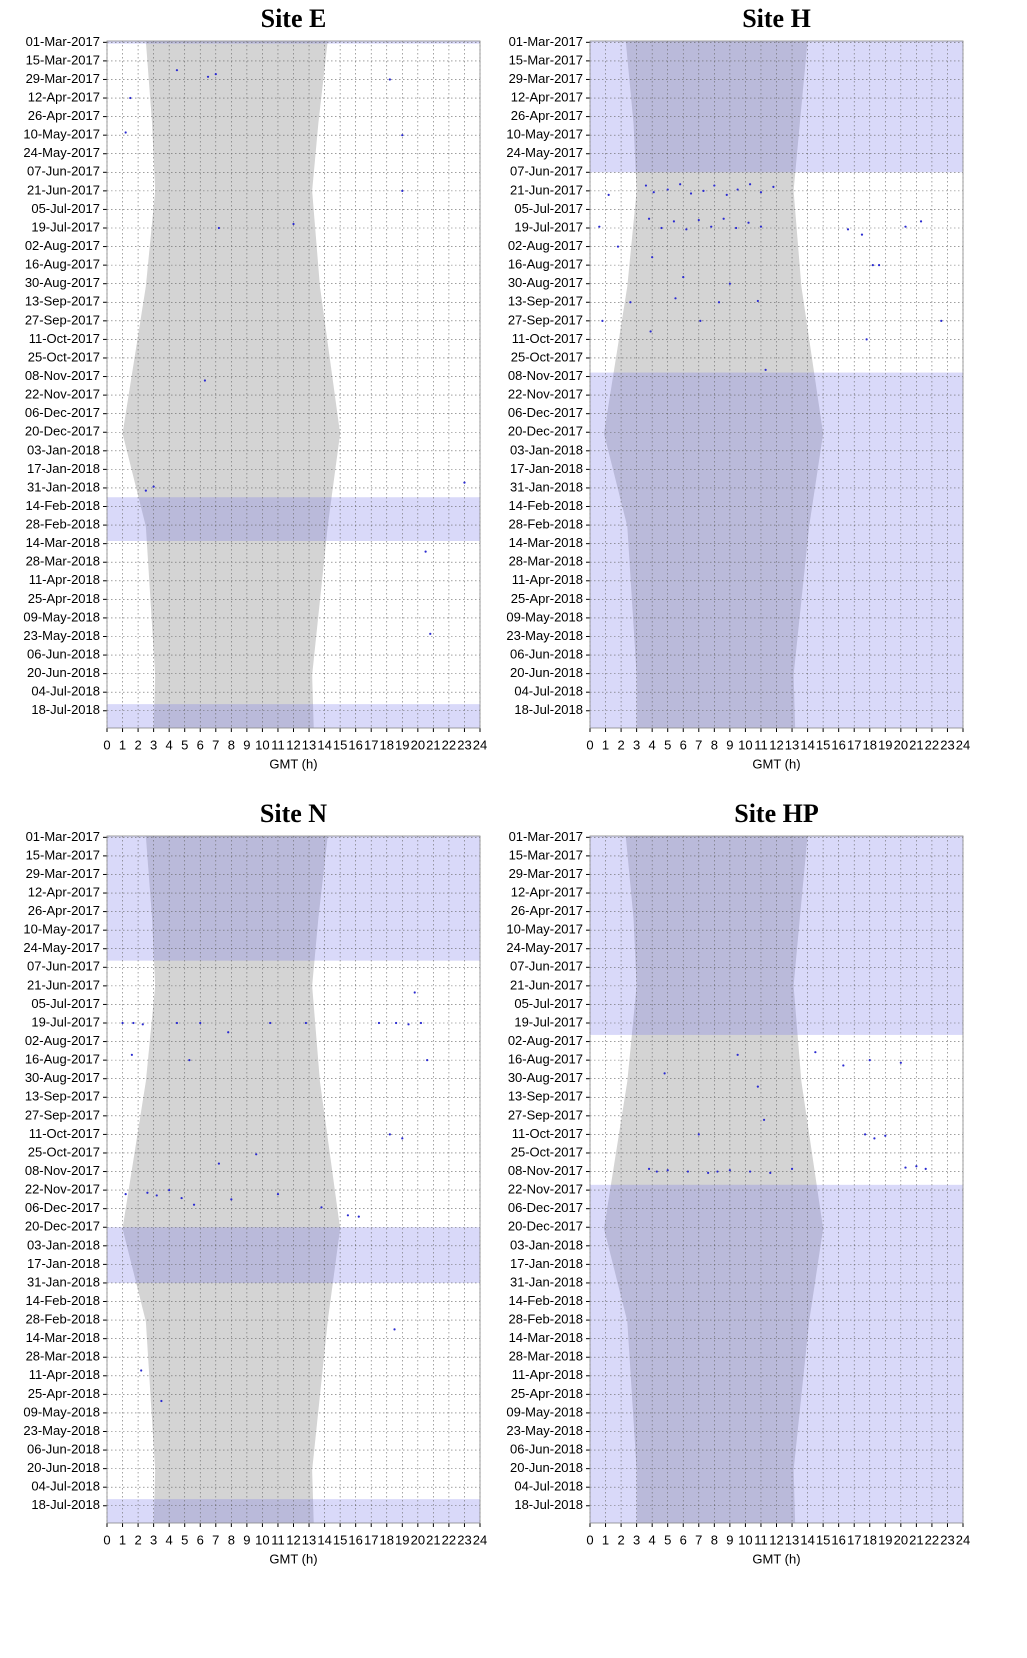 The image size is (1027, 1658). What do you see at coordinates (683, 1539) in the screenshot?
I see `x-tick-label: 6` at bounding box center [683, 1539].